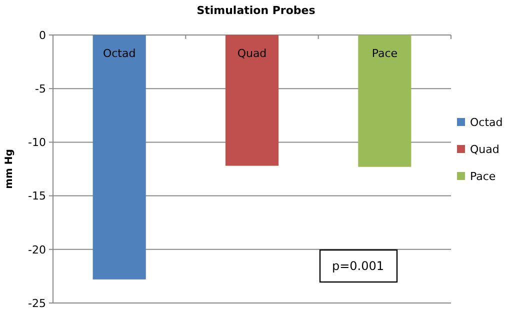  Describe the element at coordinates (9, 169) in the screenshot. I see `y-axis-title: mm Hg` at that location.